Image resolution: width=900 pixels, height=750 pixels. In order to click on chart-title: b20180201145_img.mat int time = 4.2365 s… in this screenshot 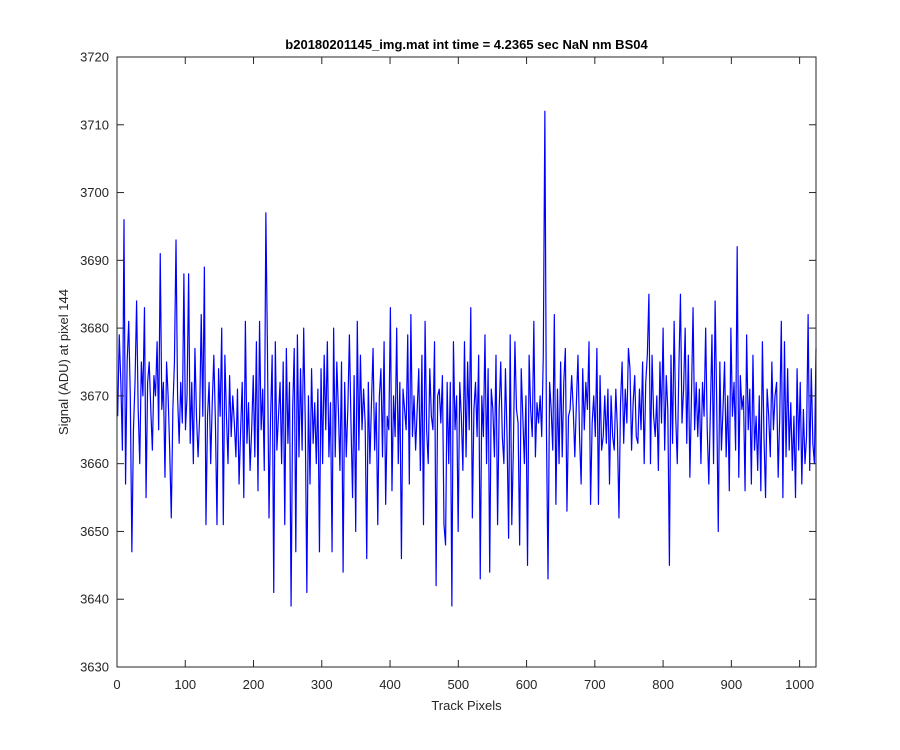, I will do `click(466, 44)`.